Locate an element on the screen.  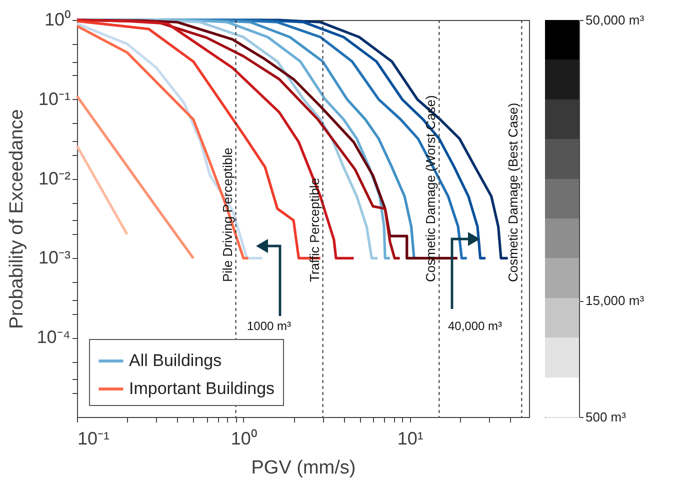
legend-label: All Buildings is located at coordinates (175, 360).